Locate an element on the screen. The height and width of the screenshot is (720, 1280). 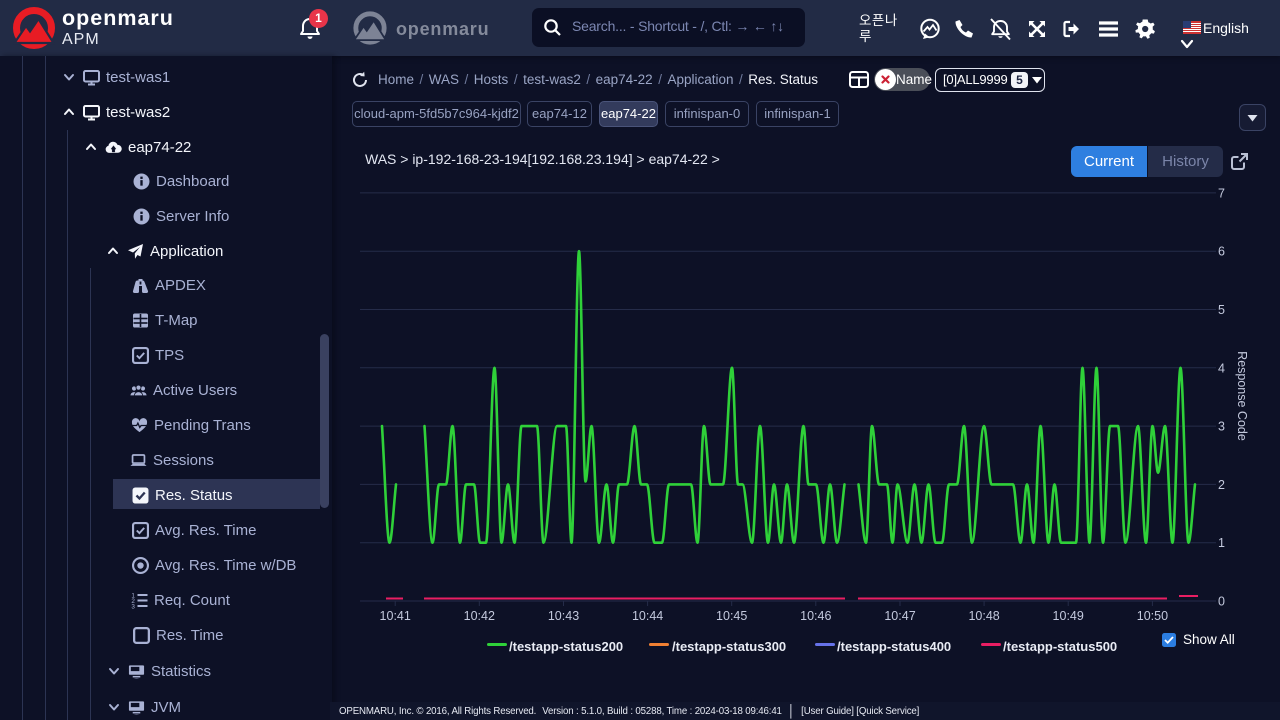
svg-text: 10:43 is located at coordinates (563, 616).